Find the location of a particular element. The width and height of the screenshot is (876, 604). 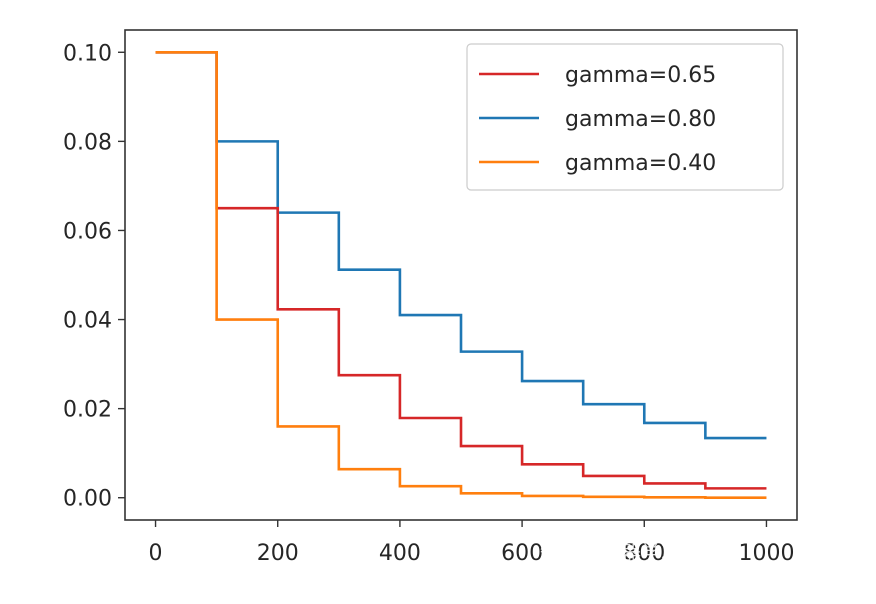

legend-label: gamma=0.40 is located at coordinates (640, 163).